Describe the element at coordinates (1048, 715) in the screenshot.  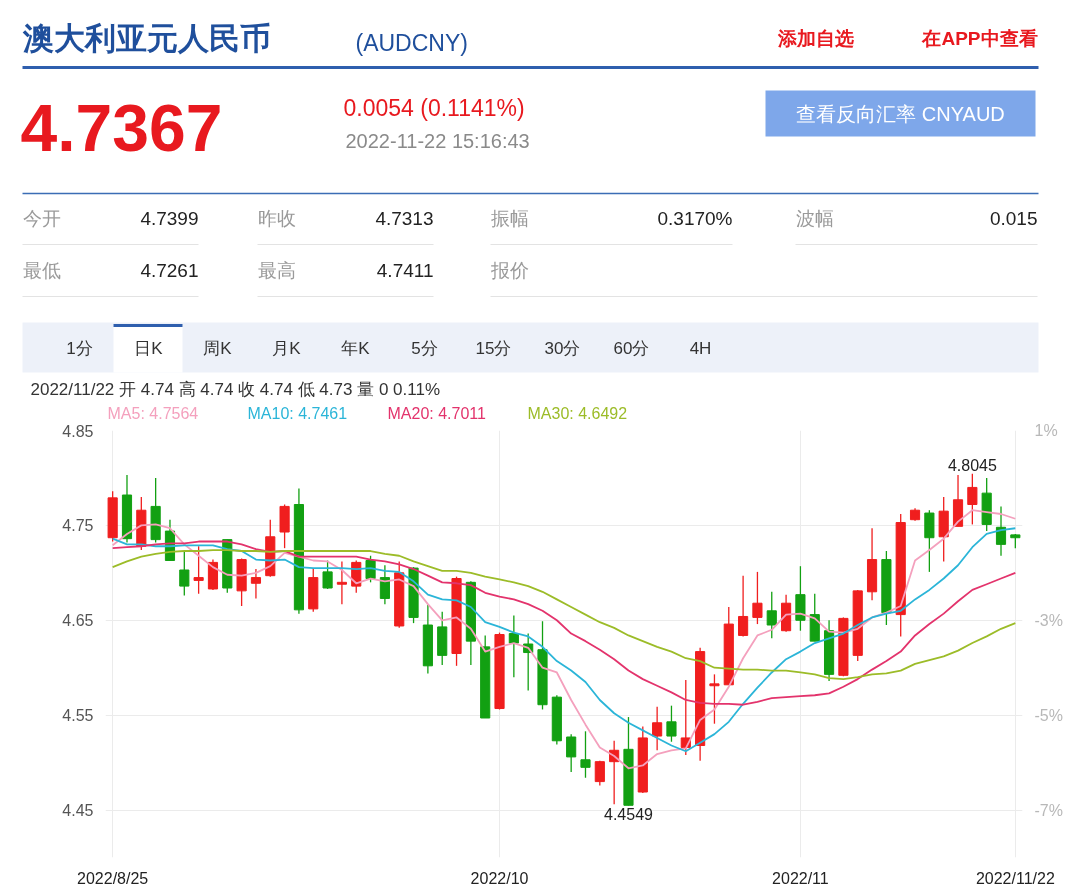
I see `y2-tick-label: -5%` at that location.